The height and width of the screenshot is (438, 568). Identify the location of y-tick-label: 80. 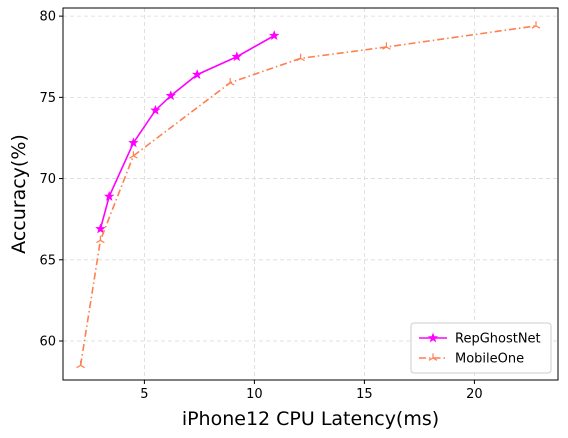
(47, 17).